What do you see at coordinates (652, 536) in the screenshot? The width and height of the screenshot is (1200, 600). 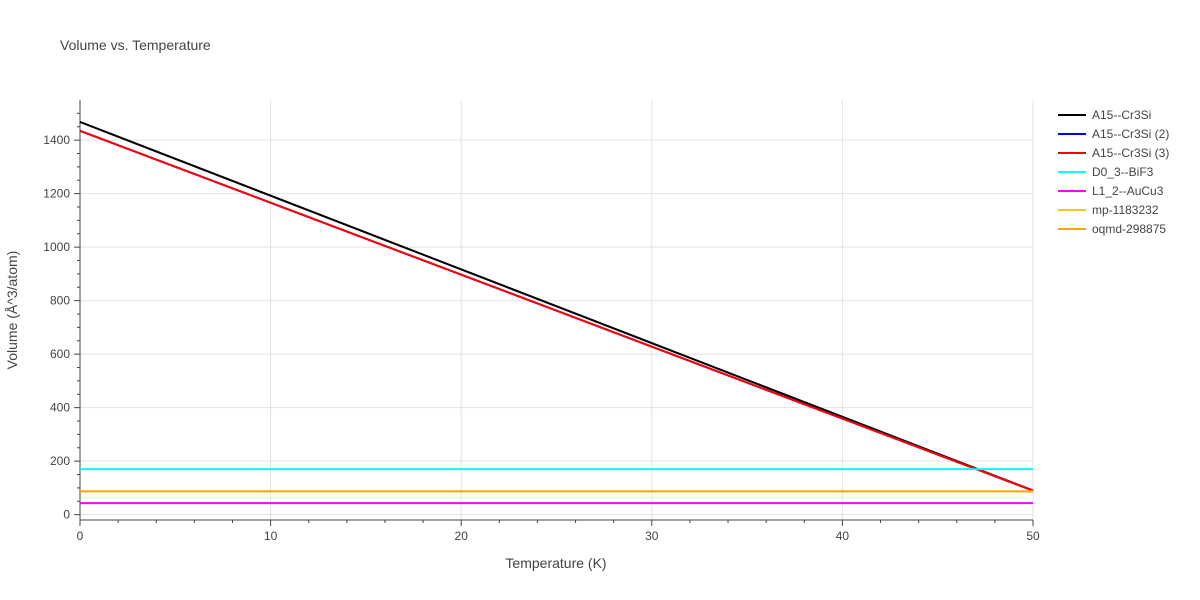 I see `x-tick-label: 30` at bounding box center [652, 536].